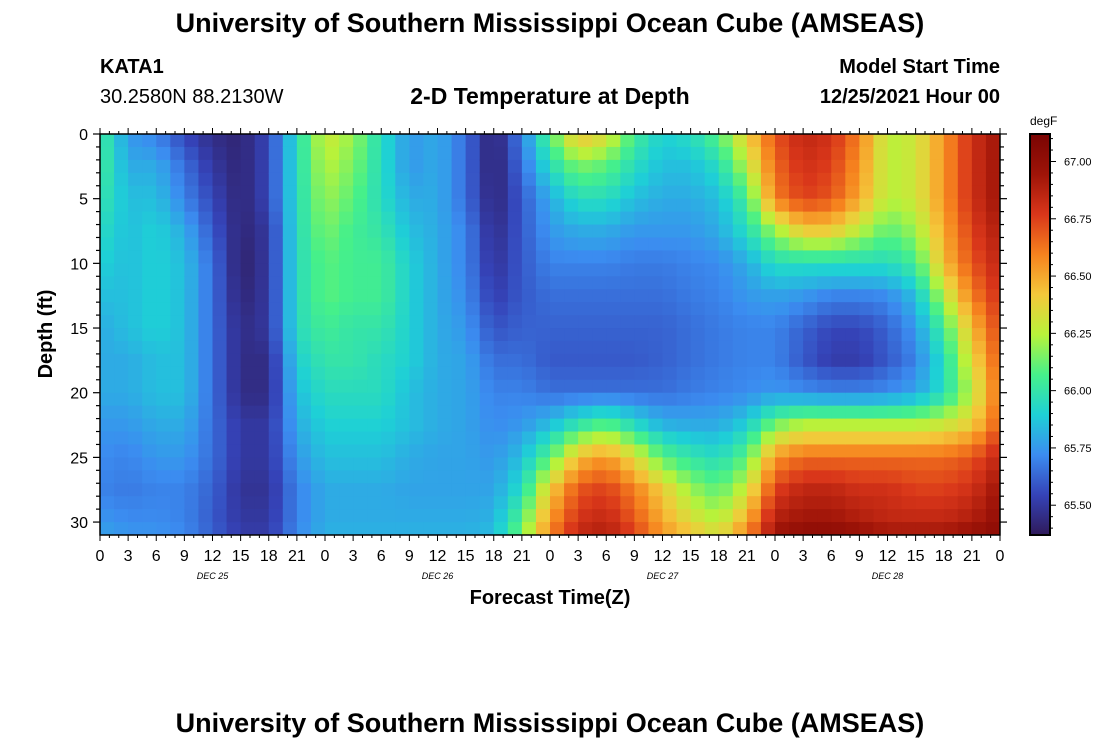 The image size is (1100, 750). I want to click on x-tick-label: 6, so click(831, 556).